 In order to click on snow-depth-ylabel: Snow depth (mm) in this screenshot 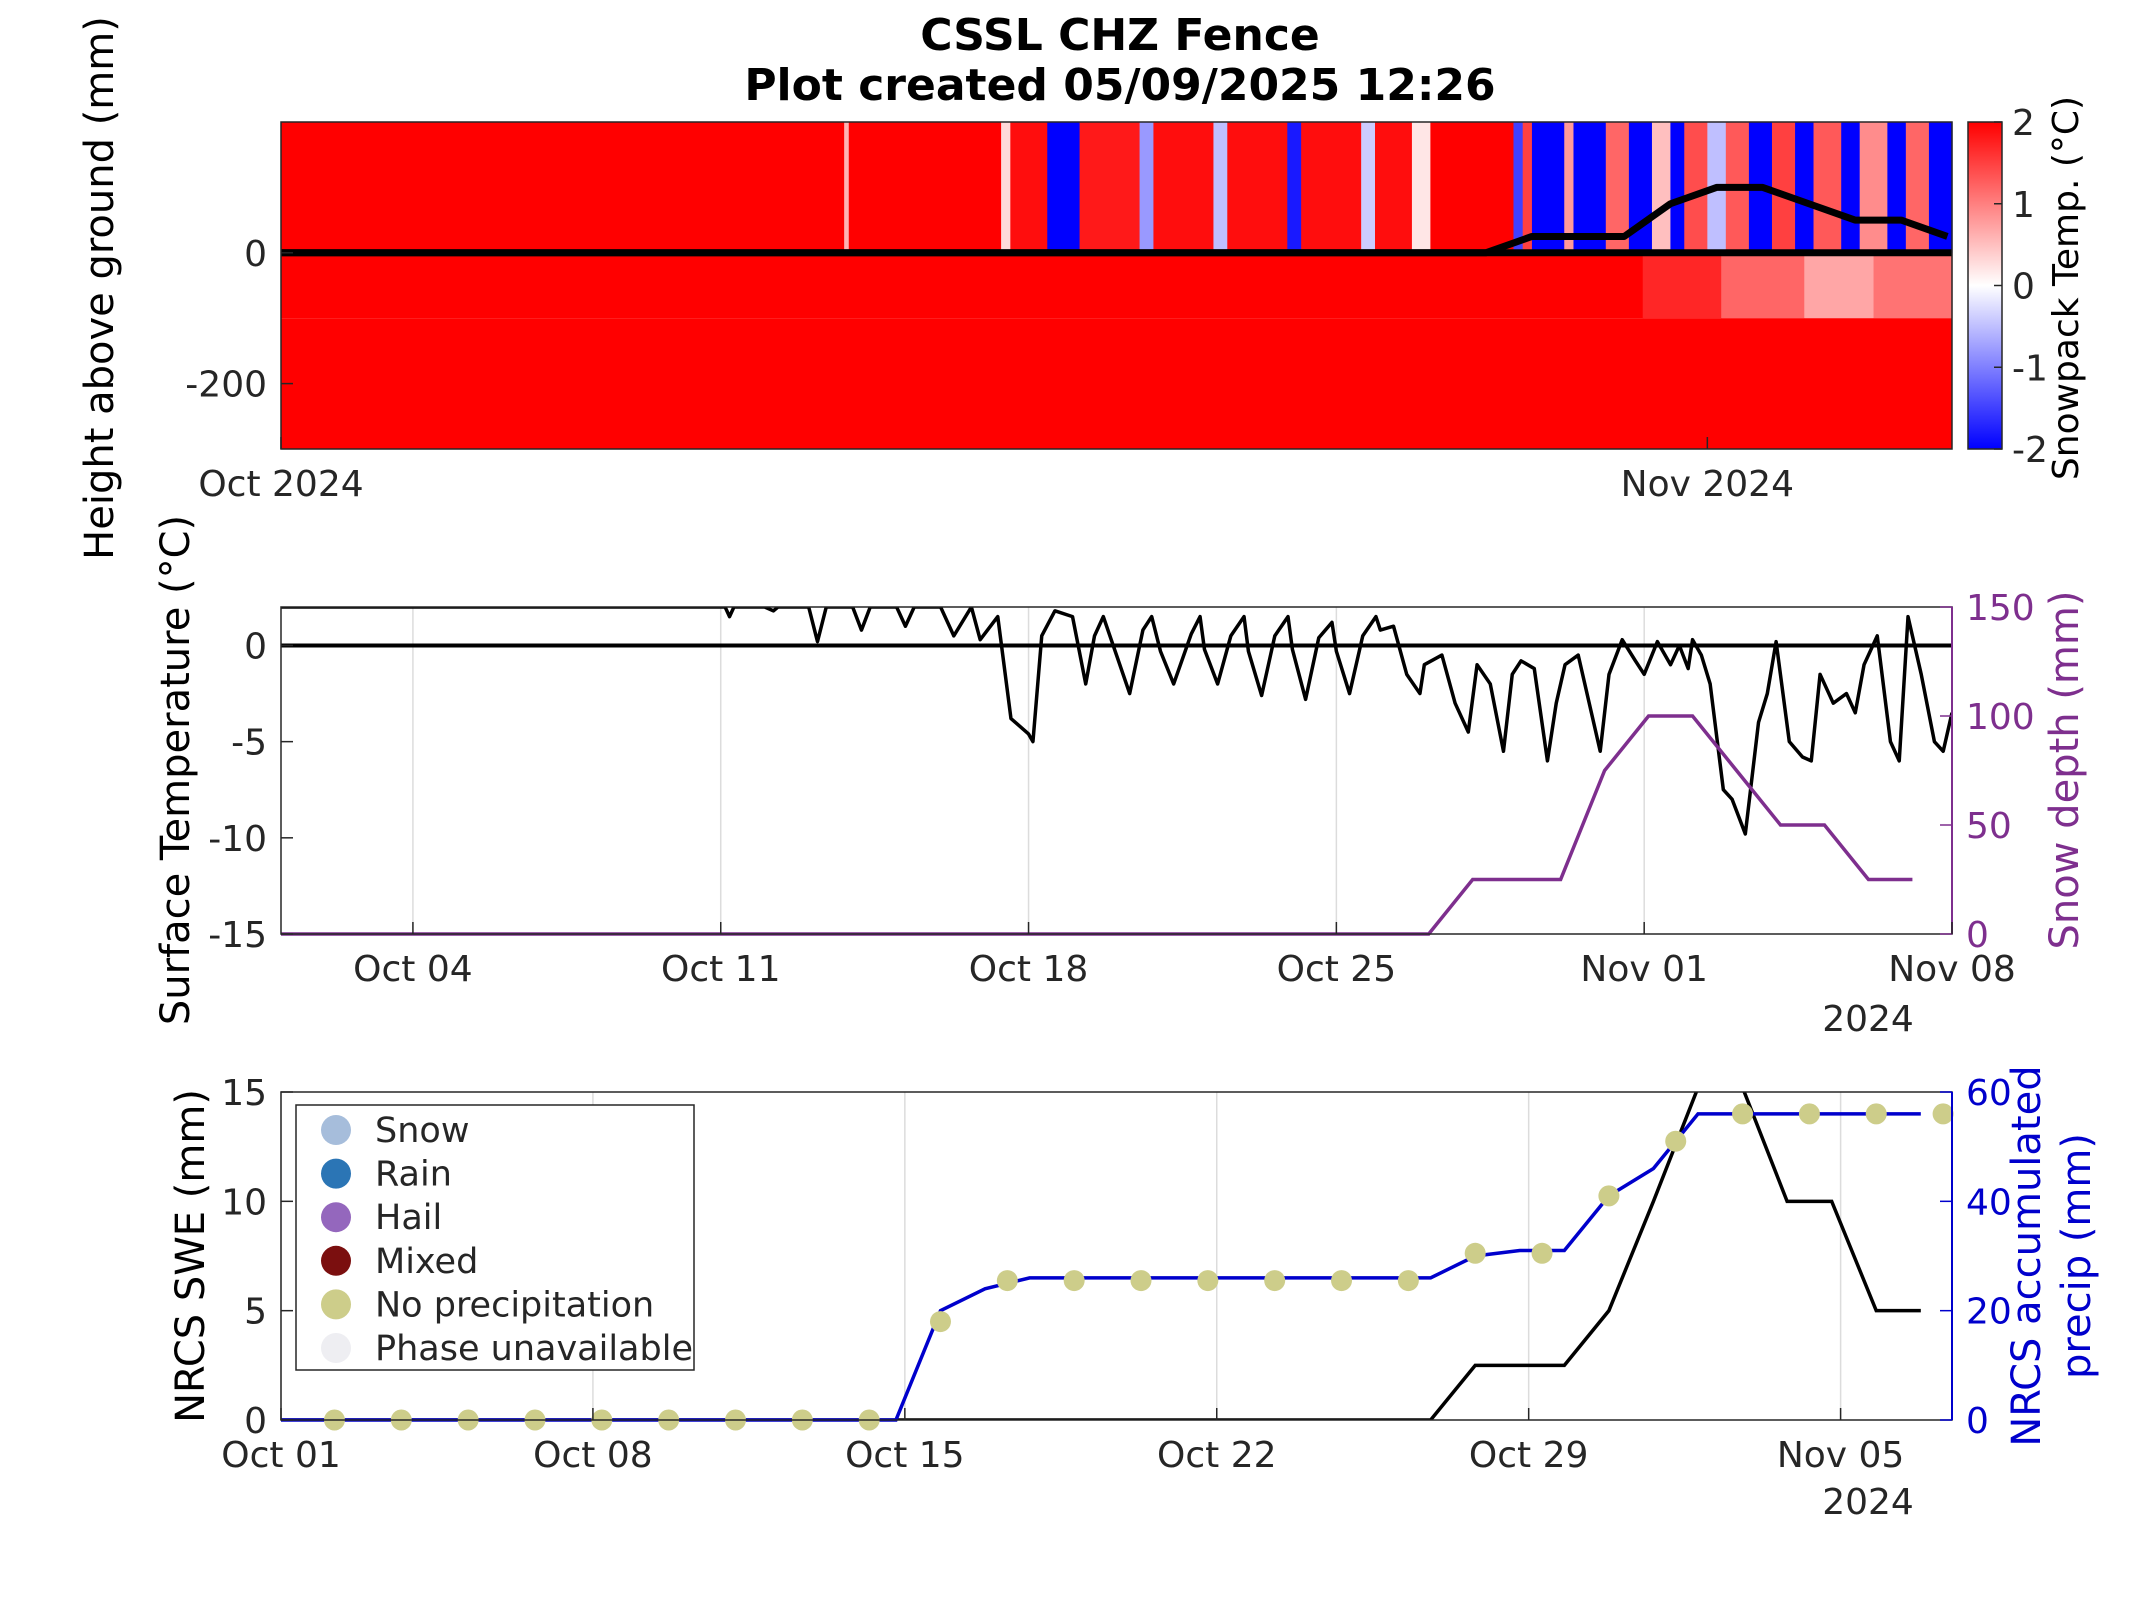, I will do `click(2065, 770)`.